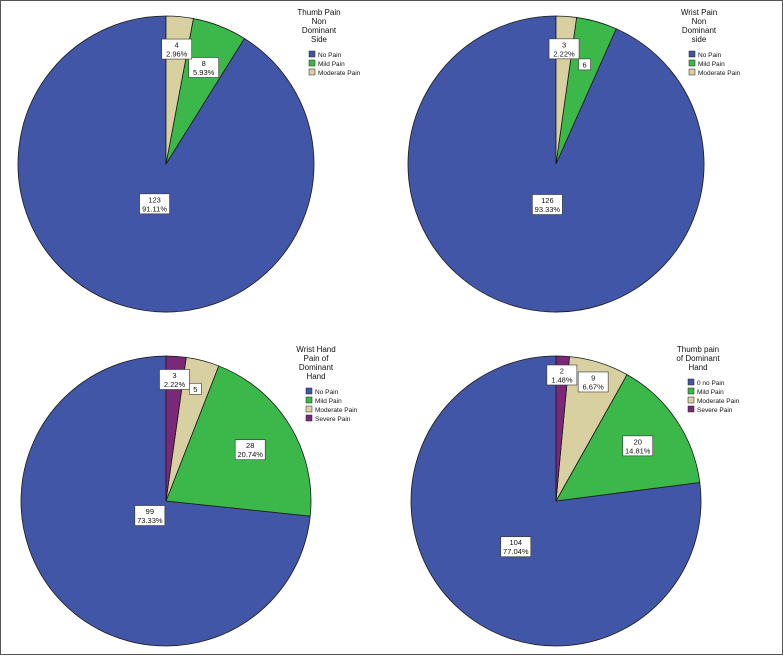 Image resolution: width=783 pixels, height=656 pixels. I want to click on data-label-percent: 77.04%, so click(516, 551).